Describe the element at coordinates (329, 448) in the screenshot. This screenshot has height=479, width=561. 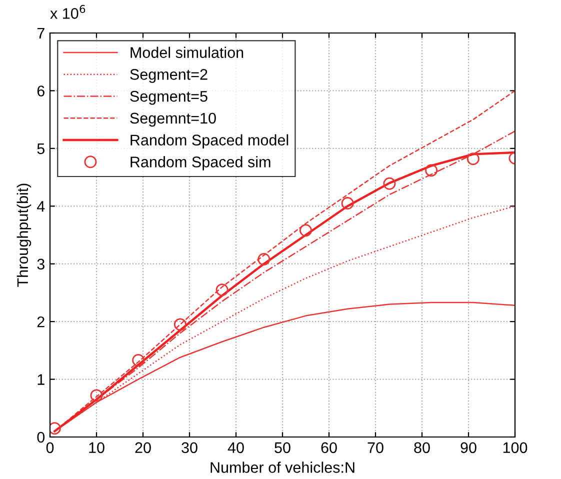
I see `x-tick-label: 60` at that location.